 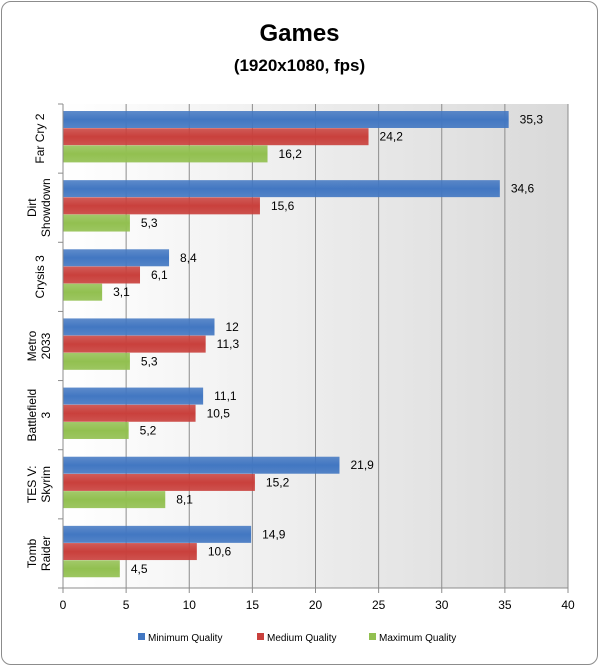 I want to click on category-label-line: TES V:, so click(x=32, y=484).